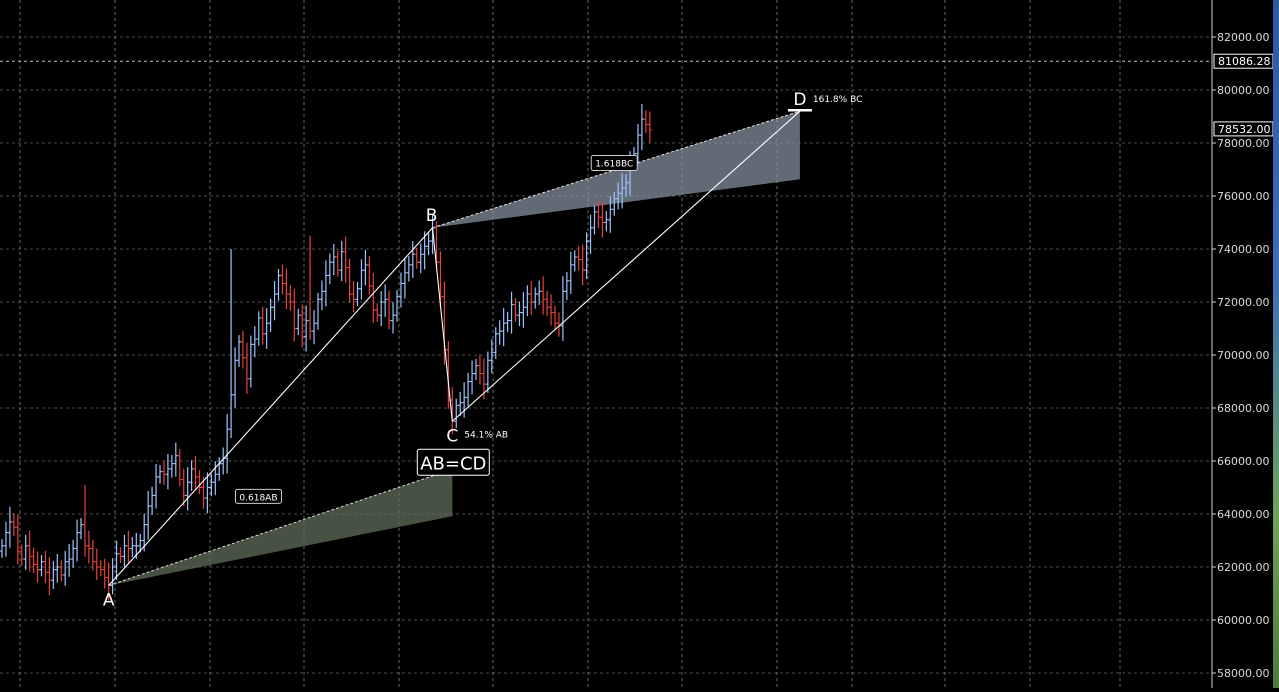 The height and width of the screenshot is (692, 1279). Describe the element at coordinates (1243, 673) in the screenshot. I see `price-tick-label: 58000.00` at that location.